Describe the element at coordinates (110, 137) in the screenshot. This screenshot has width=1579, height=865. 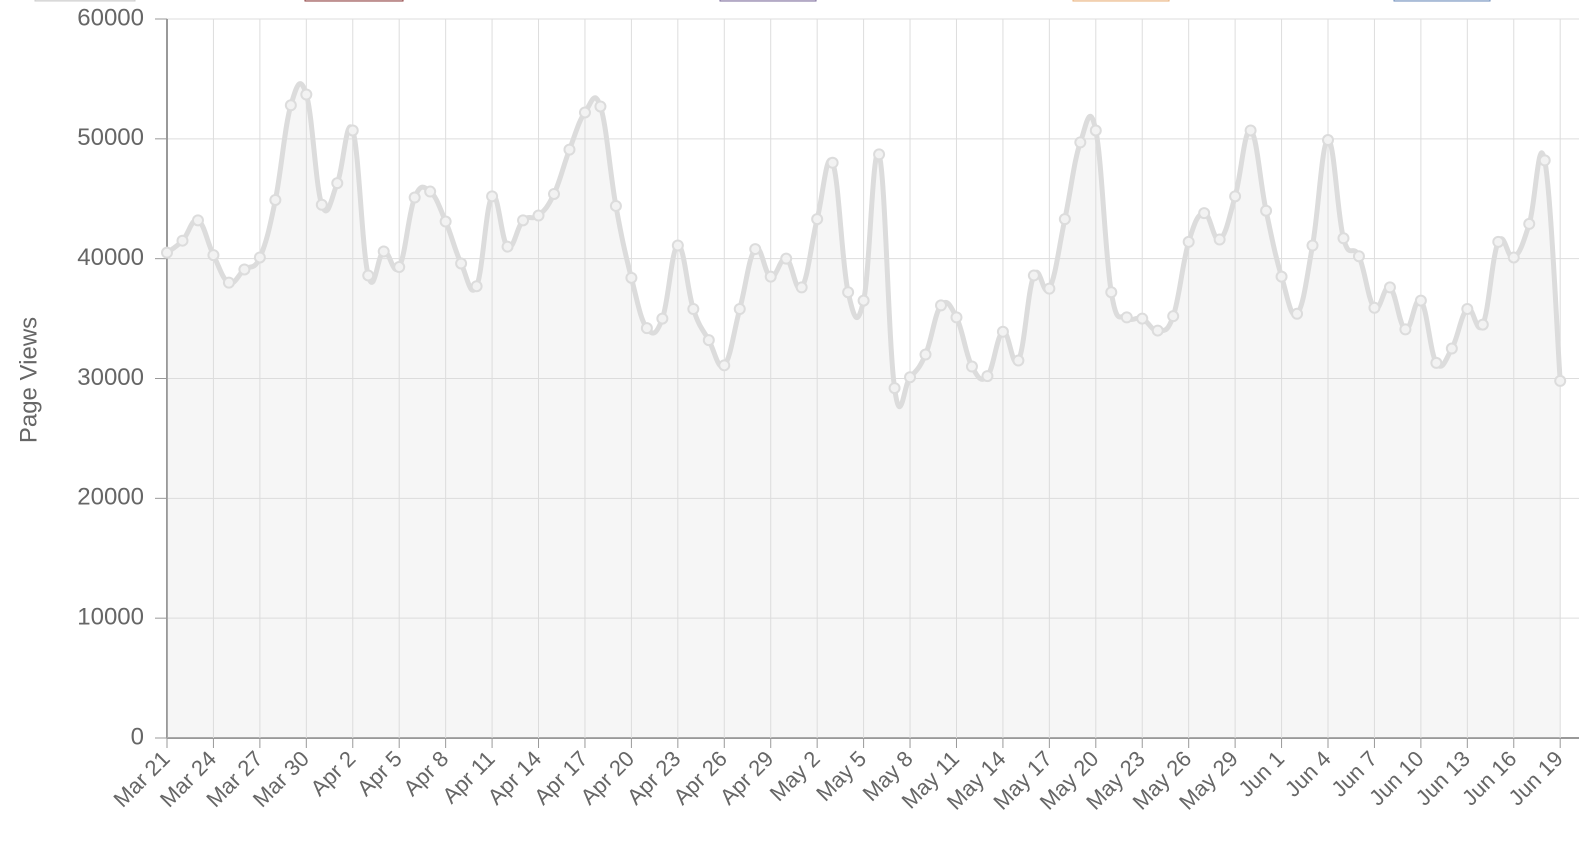
I see `y-tick-label: 50000` at that location.